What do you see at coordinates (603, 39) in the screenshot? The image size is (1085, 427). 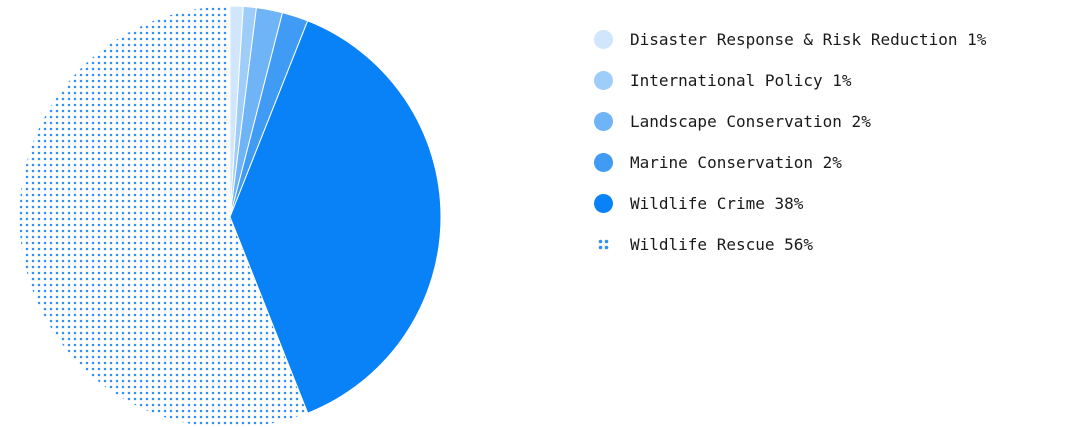 I see `legend-swatch-disaster-response-and-risk-reduction` at bounding box center [603, 39].